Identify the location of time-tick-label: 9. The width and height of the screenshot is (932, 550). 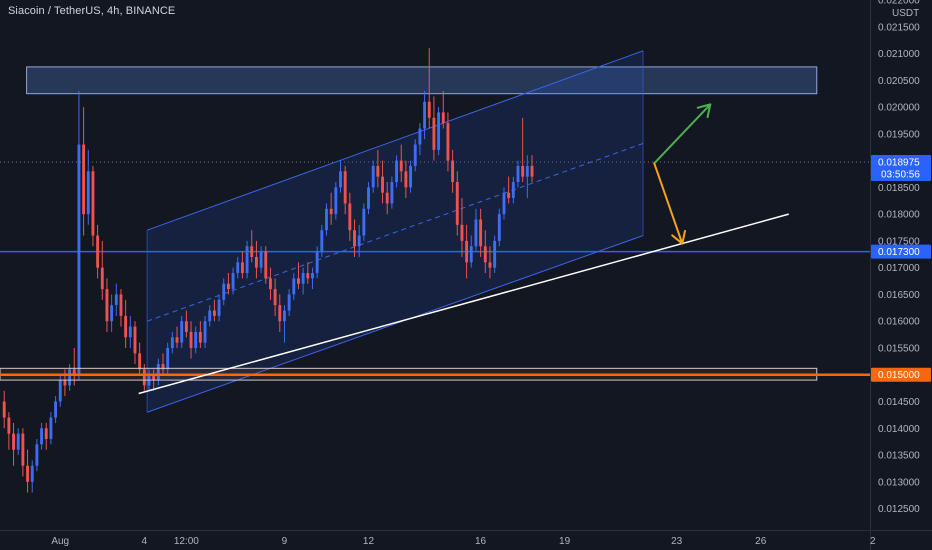
(285, 541).